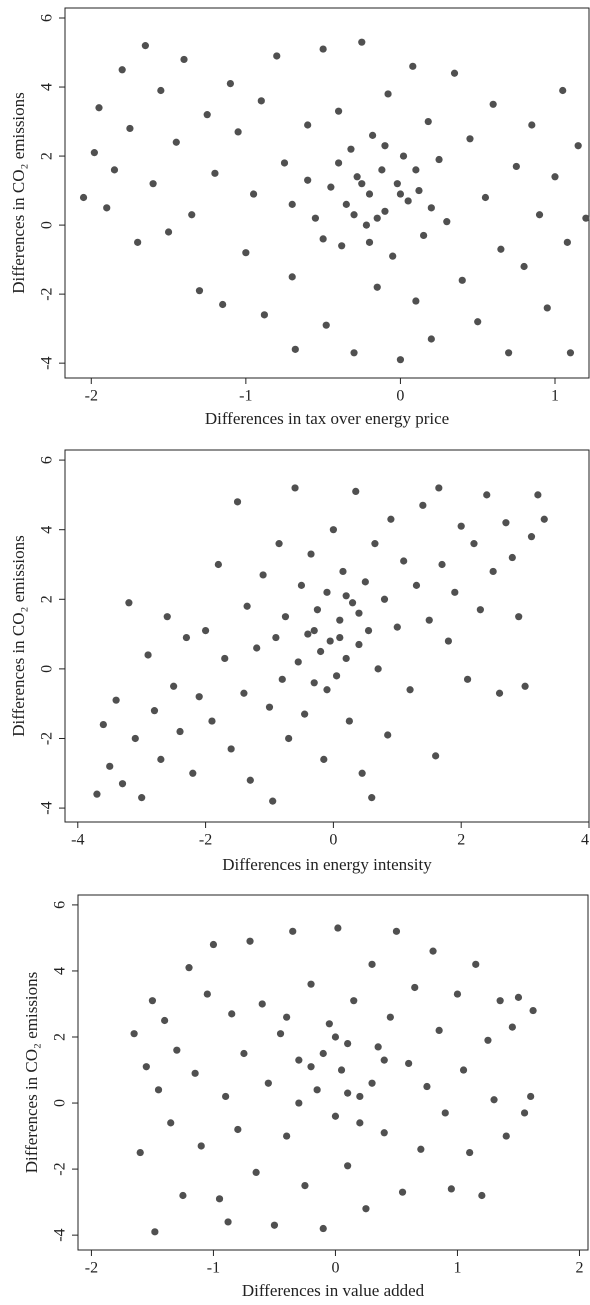  I want to click on y-tick-label: 2, so click(47, 599).